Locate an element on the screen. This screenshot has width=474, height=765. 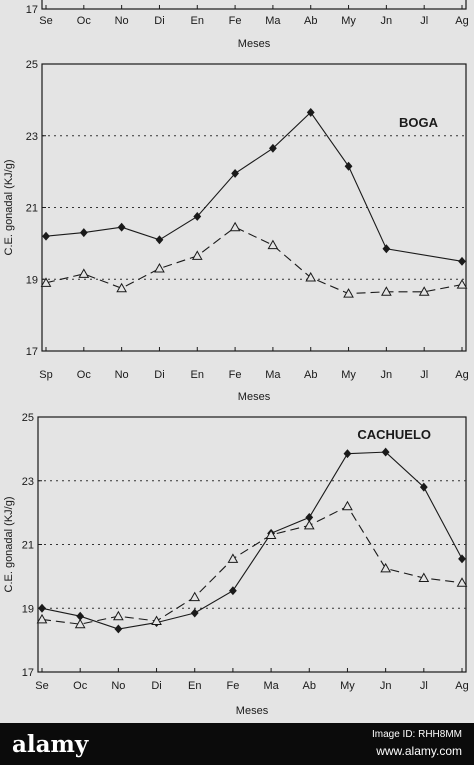
watermark-url: www.alamy.com is located at coordinates (419, 751).